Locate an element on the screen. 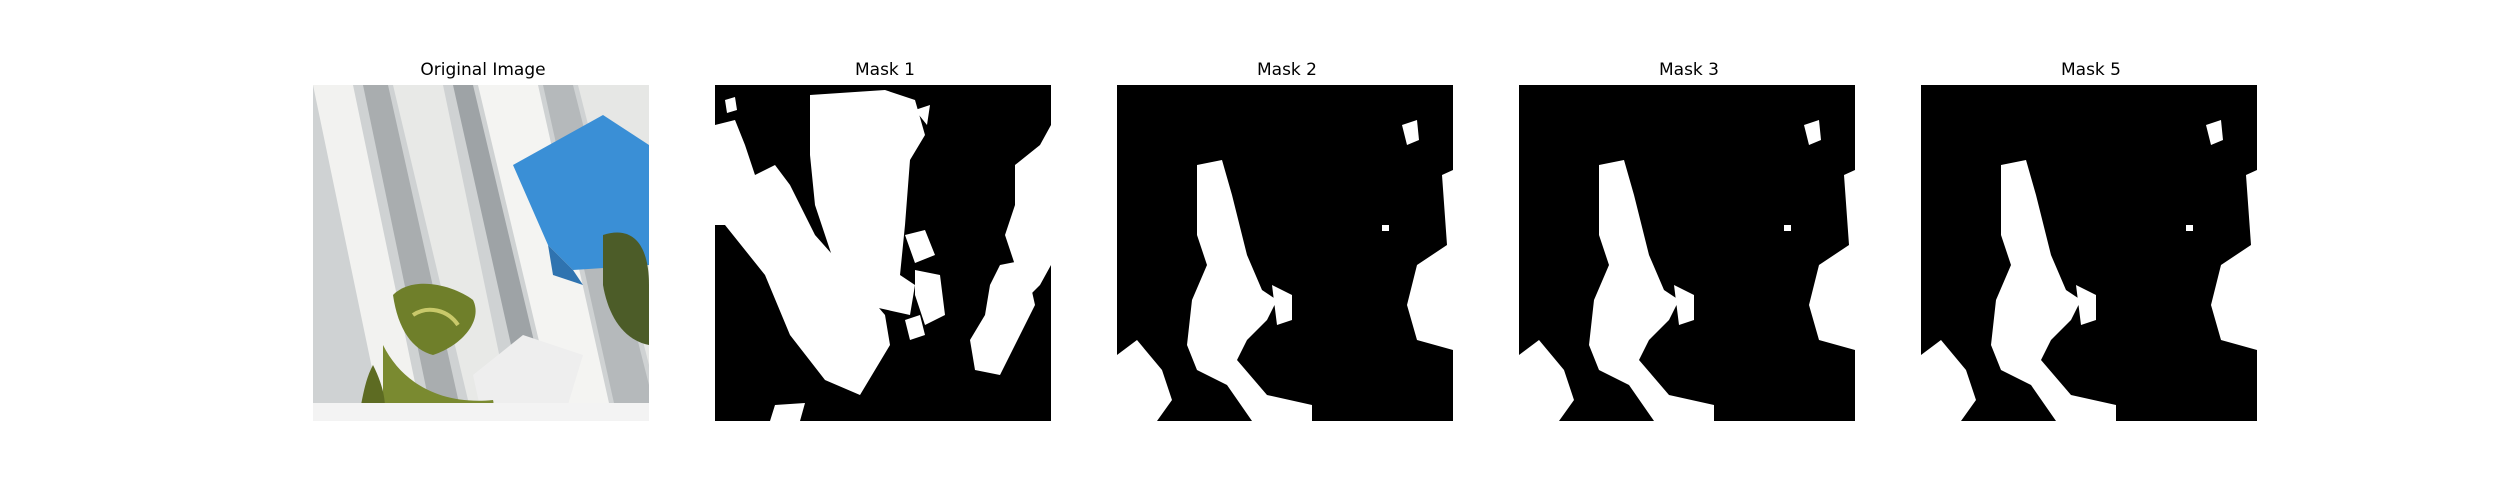 The image size is (2500, 500). mask-5-title: Mask 5 is located at coordinates (2090, 70).